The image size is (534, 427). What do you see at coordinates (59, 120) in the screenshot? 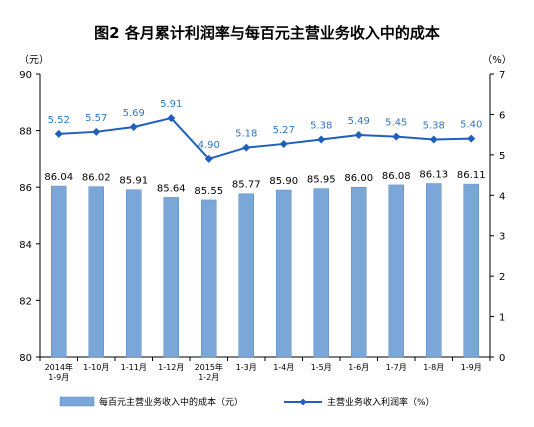
I see `line-value-label: 5.52` at bounding box center [59, 120].